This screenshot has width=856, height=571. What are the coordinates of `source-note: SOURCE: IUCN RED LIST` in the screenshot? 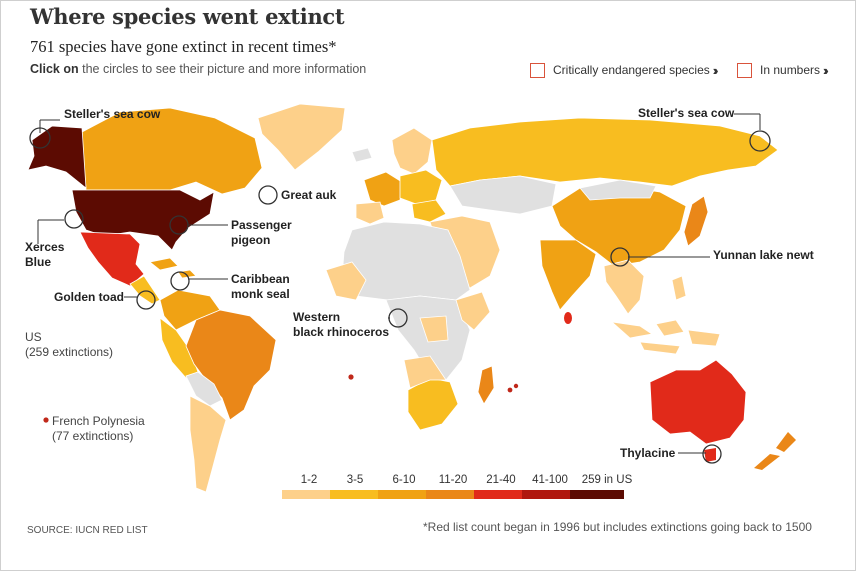 It's located at (87, 530).